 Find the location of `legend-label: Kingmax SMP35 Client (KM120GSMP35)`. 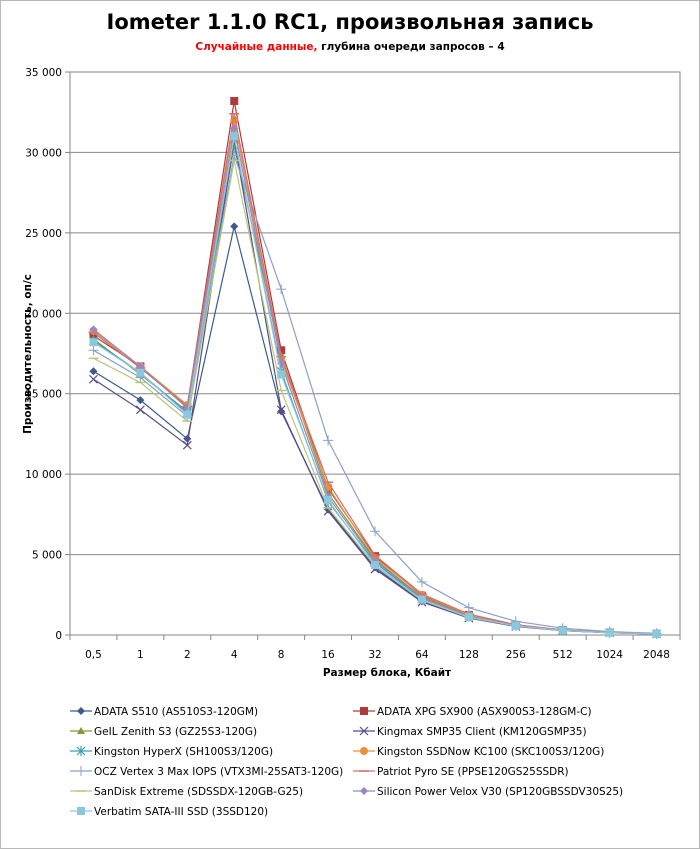

legend-label: Kingmax SMP35 Client (KM120GSMP35) is located at coordinates (482, 732).